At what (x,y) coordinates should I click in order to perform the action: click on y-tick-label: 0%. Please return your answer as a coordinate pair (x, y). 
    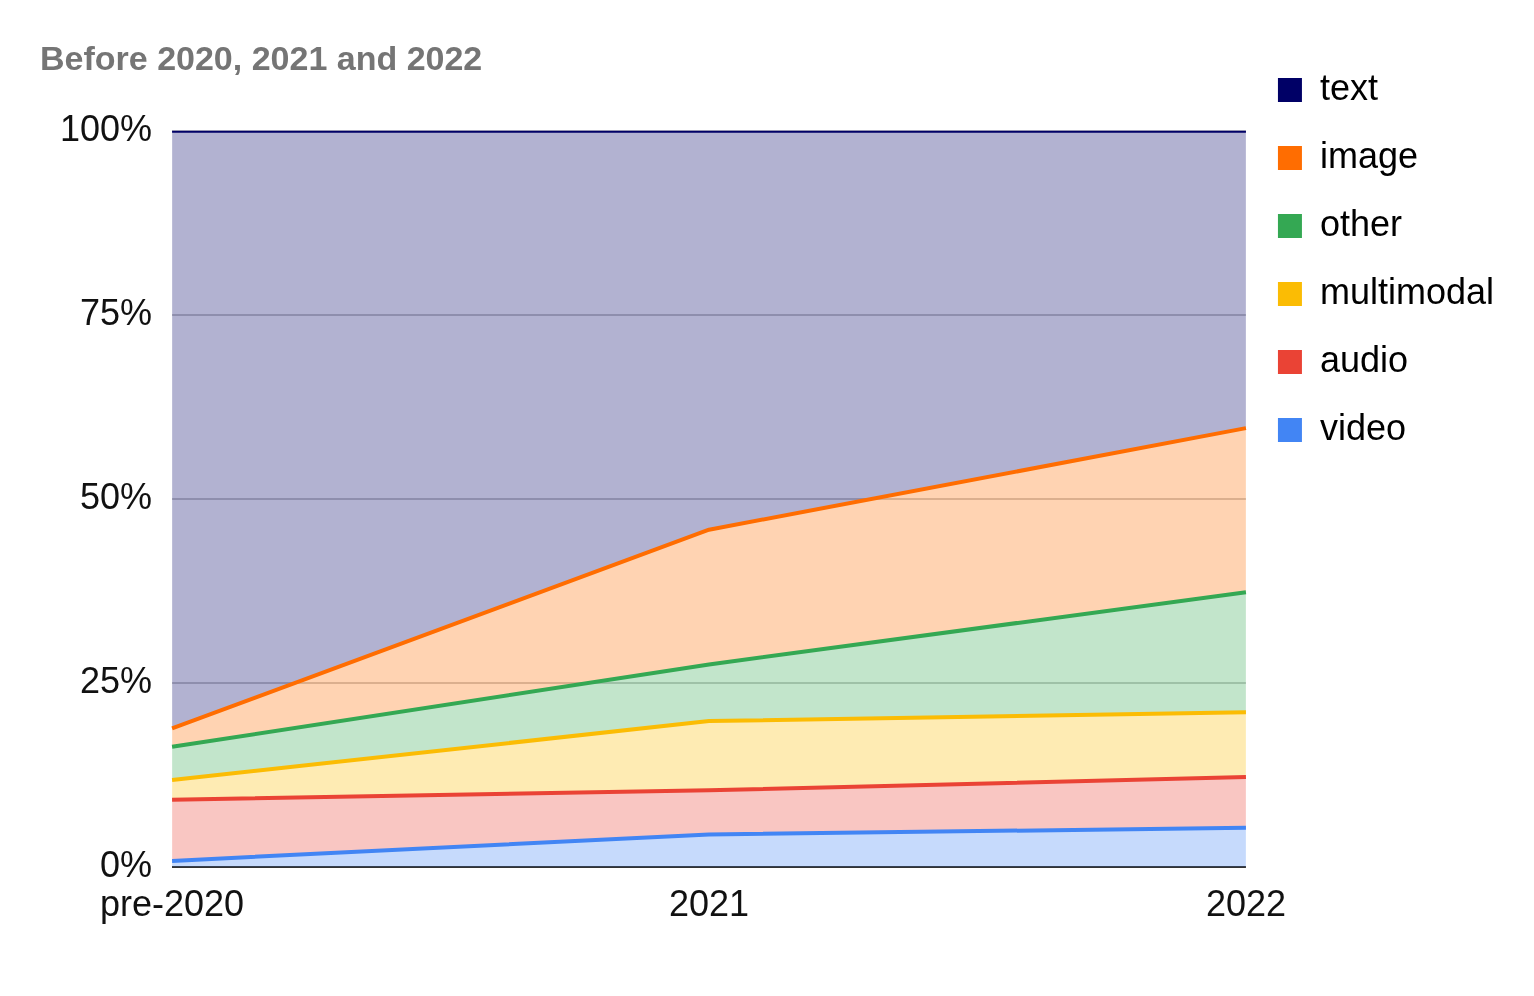
    Looking at the image, I should click on (126, 864).